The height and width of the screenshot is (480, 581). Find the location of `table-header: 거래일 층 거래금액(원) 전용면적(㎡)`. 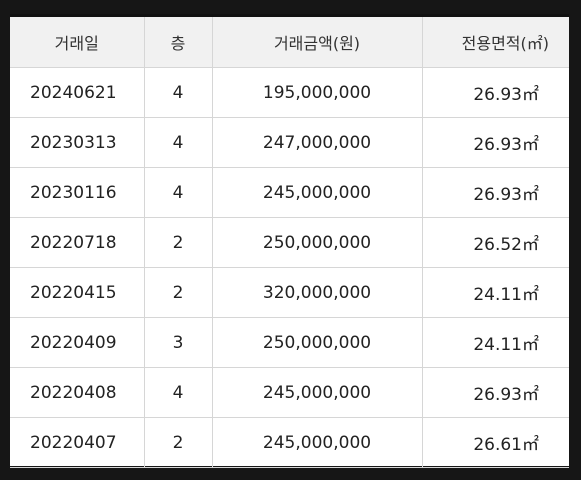

table-header: 거래일 층 거래금액(원) 전용면적(㎡) is located at coordinates (289, 41).